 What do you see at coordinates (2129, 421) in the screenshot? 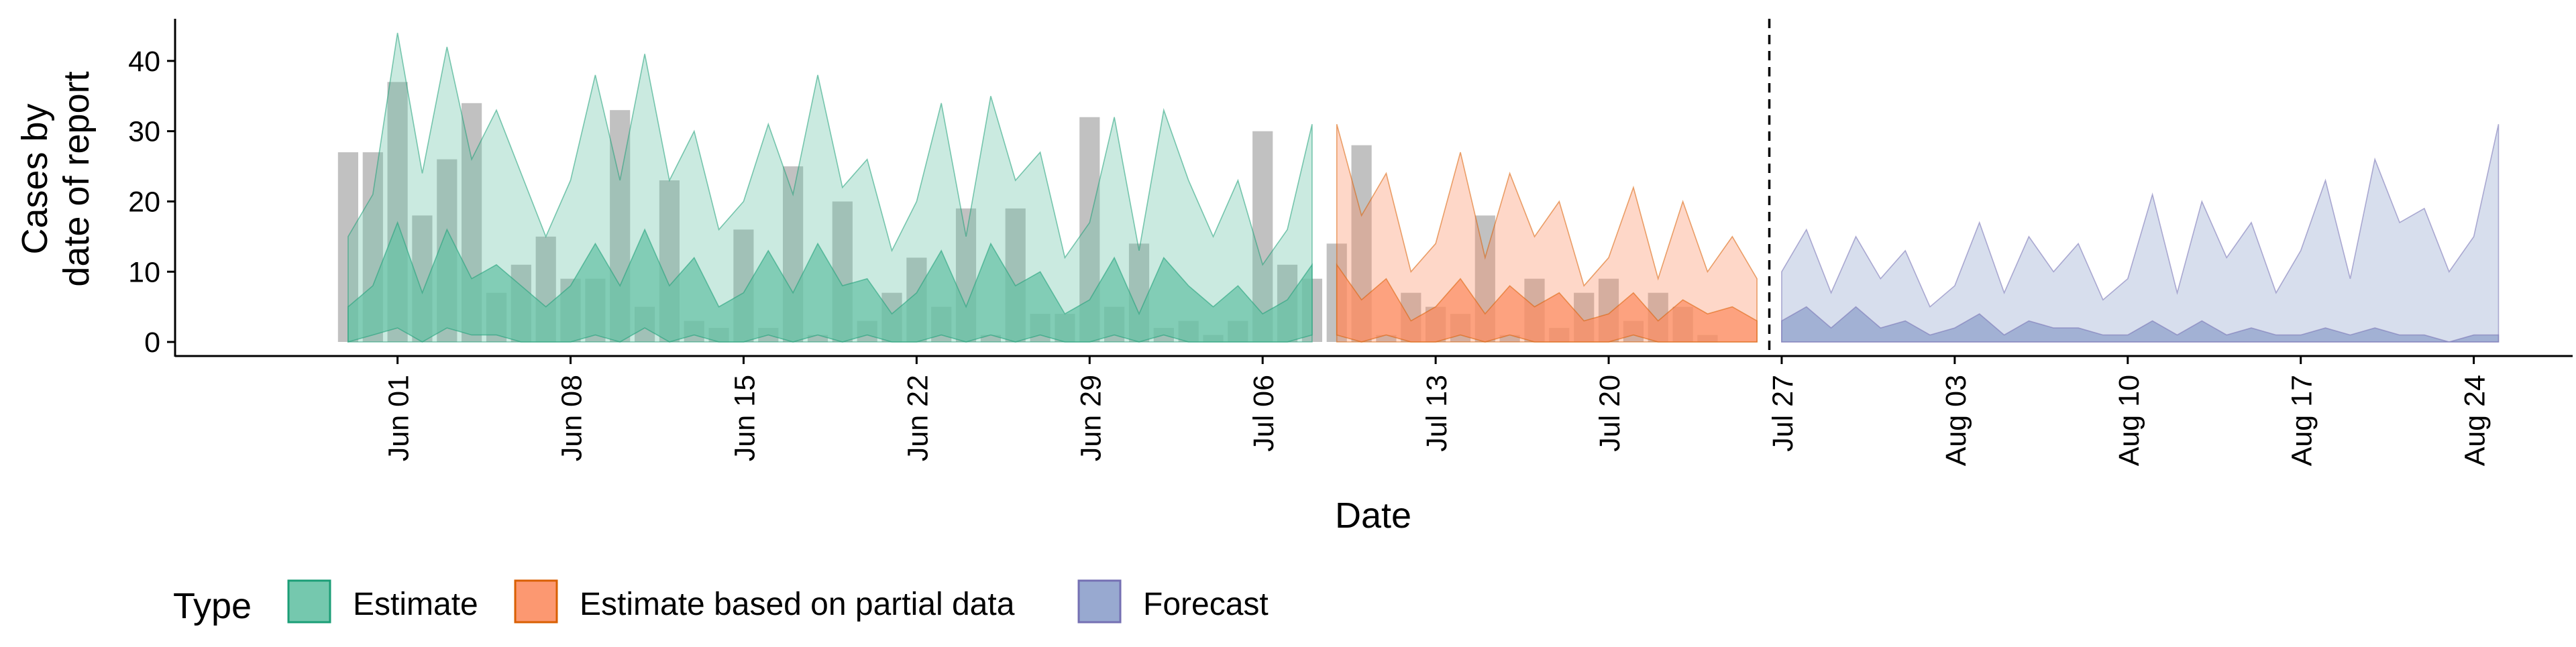
I see `x-tick-label: Aug 10` at bounding box center [2129, 421].